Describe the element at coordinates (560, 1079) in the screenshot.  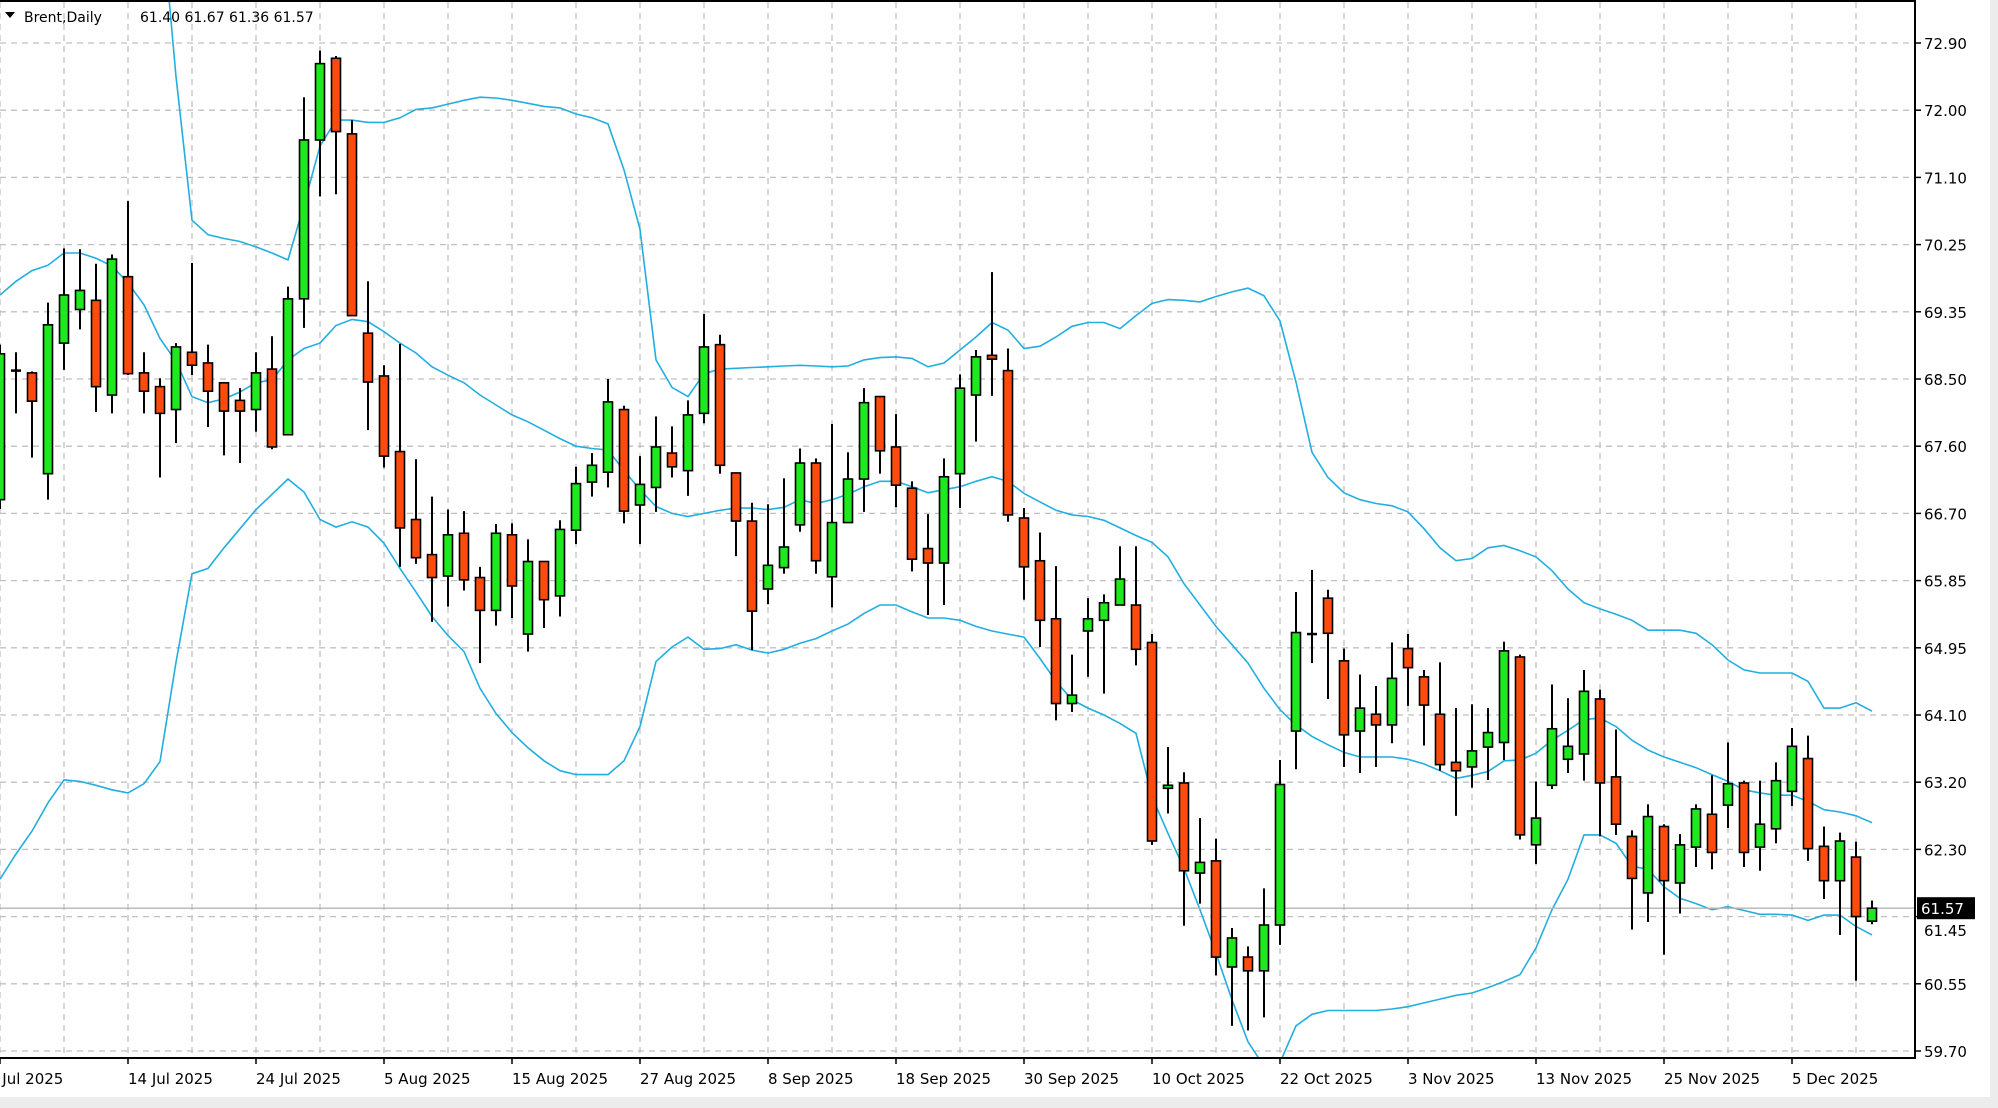
I see `date-label: 15 Aug 2025` at that location.